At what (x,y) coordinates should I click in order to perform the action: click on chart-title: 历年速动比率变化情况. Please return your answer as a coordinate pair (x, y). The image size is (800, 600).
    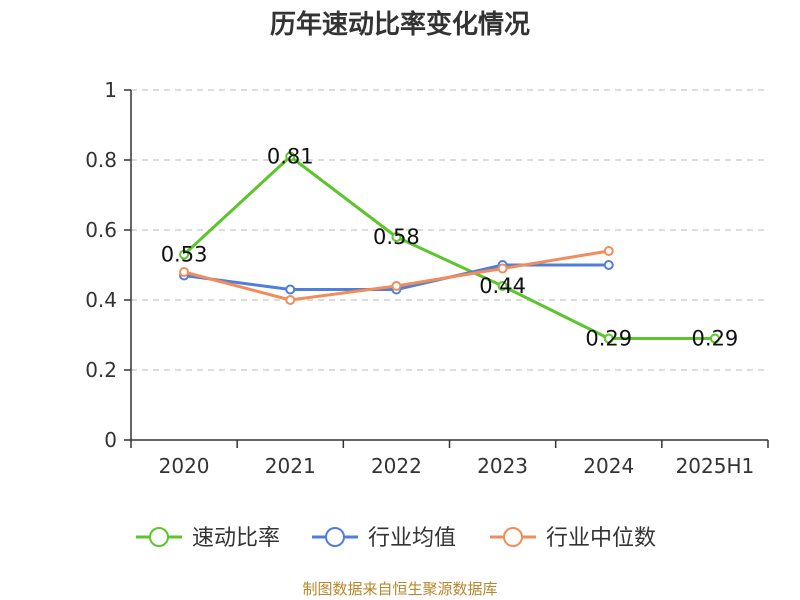
    Looking at the image, I should click on (399, 25).